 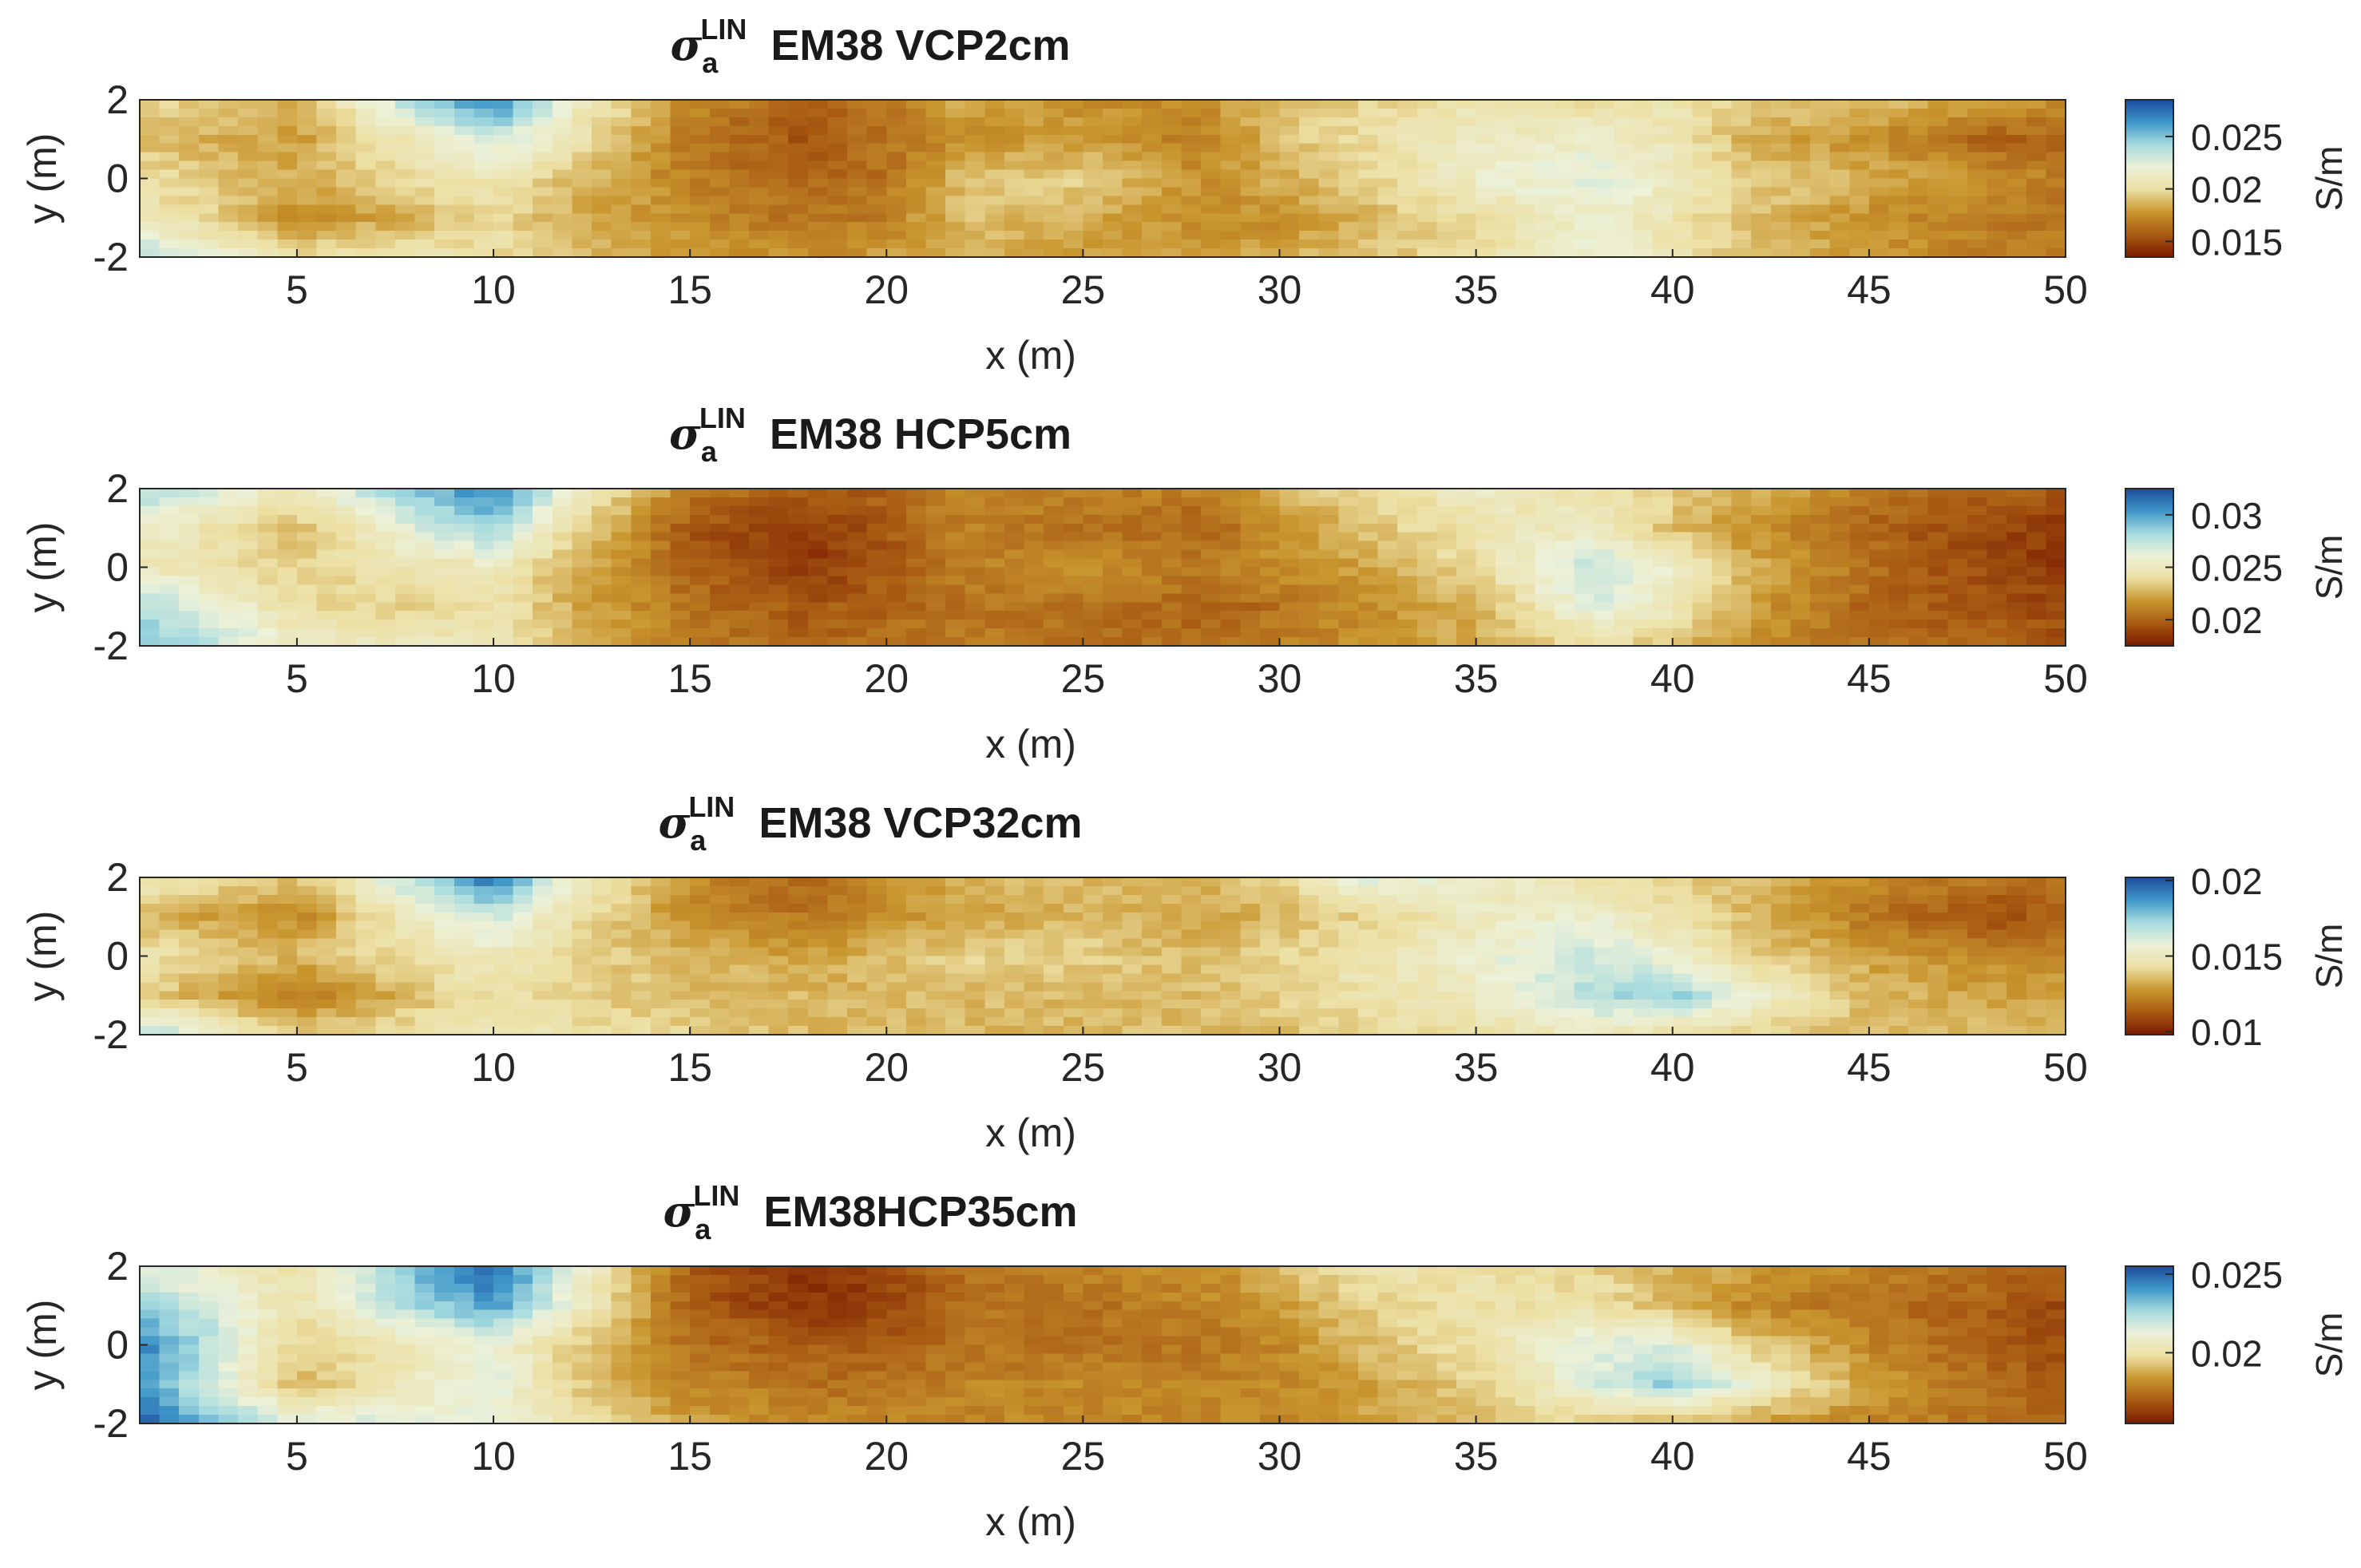 I want to click on title-symbol: σ, so click(x=685, y=433).